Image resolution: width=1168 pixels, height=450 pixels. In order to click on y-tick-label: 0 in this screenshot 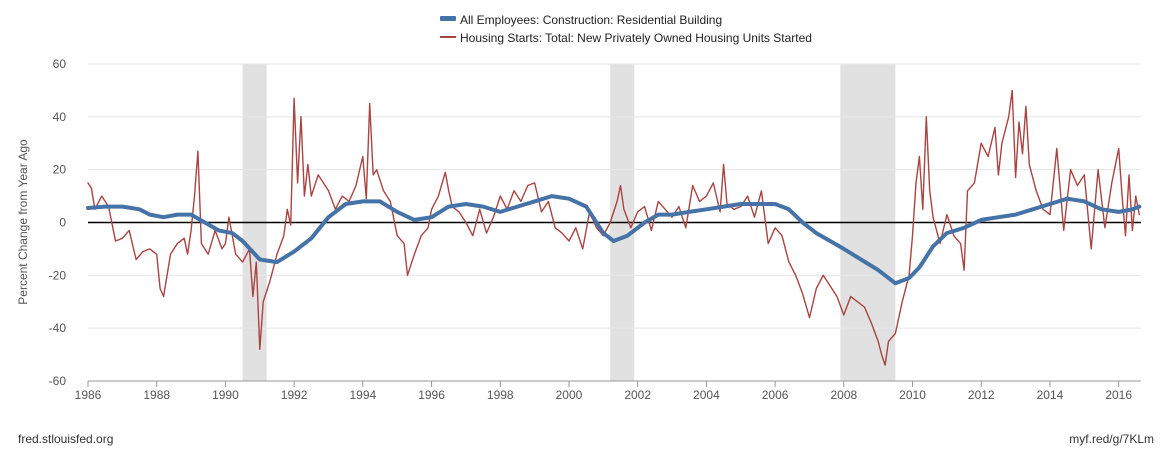, I will do `click(62, 223)`.